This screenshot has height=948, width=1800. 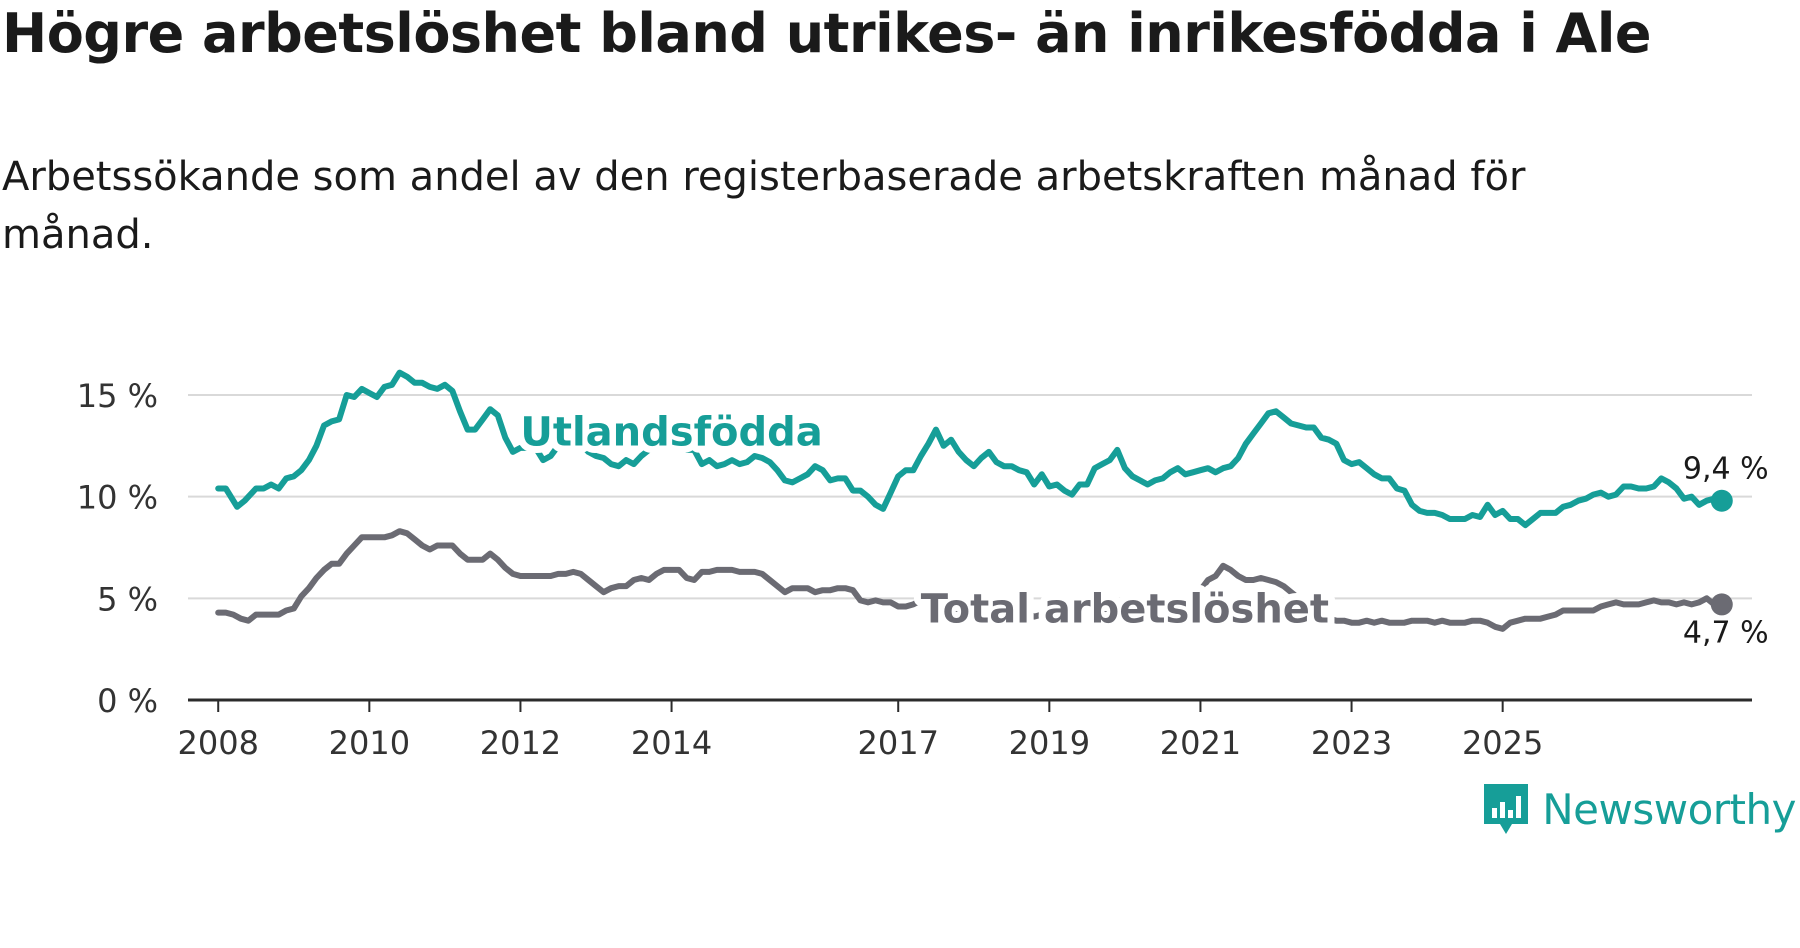 What do you see at coordinates (1506, 809) in the screenshot?
I see `newsworthy-logo-icon` at bounding box center [1506, 809].